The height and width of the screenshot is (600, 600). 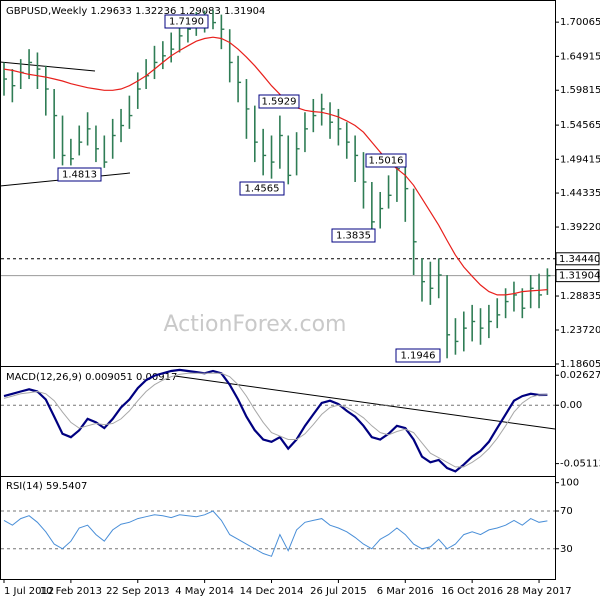 I want to click on annotation: 1.4813, so click(x=79, y=175).